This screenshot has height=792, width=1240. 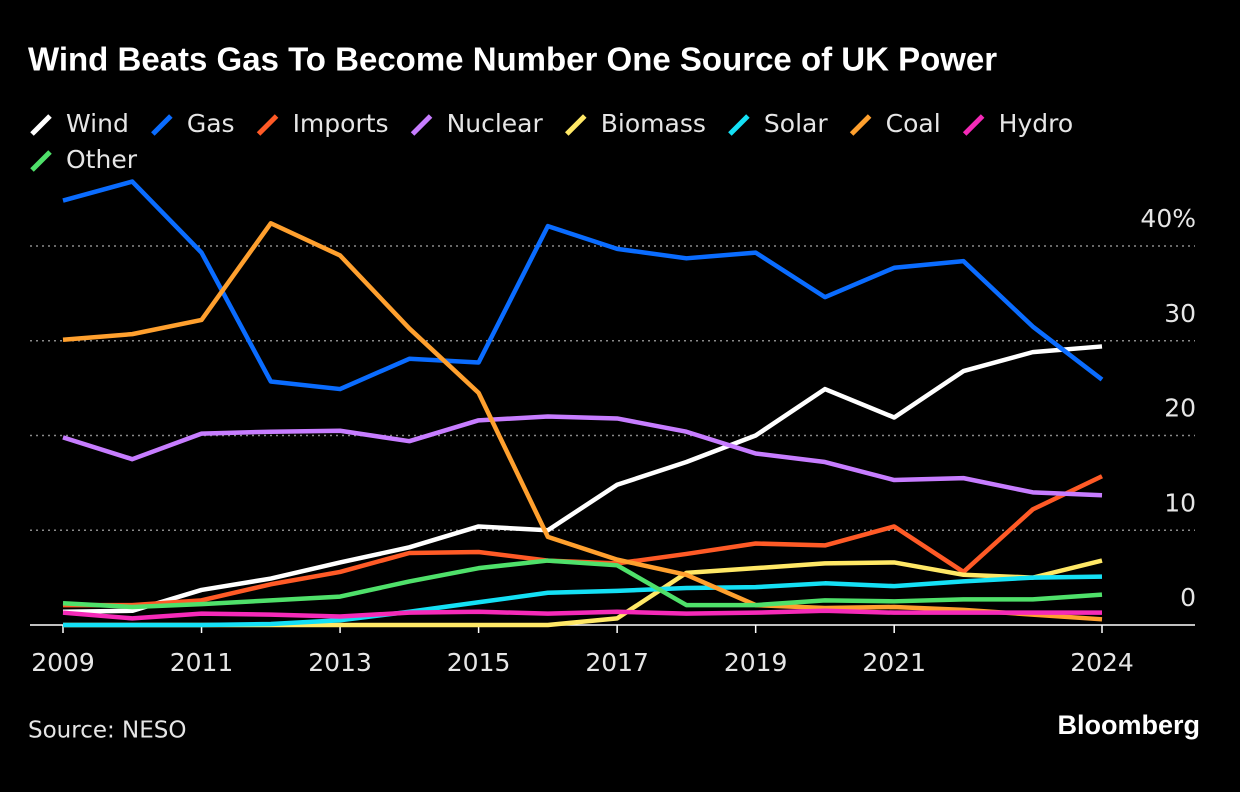 I want to click on x-tick-label: 2017, so click(x=617, y=662).